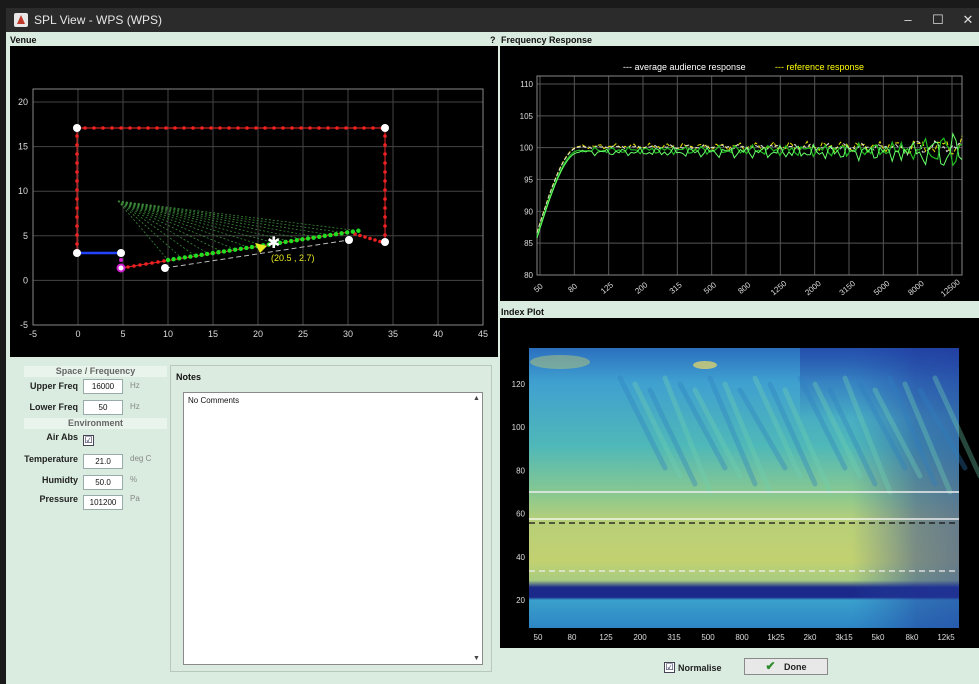 The height and width of the screenshot is (684, 979). I want to click on title-bar: SPL View - WPS (WPS) – ☐ ✕, so click(492, 20).